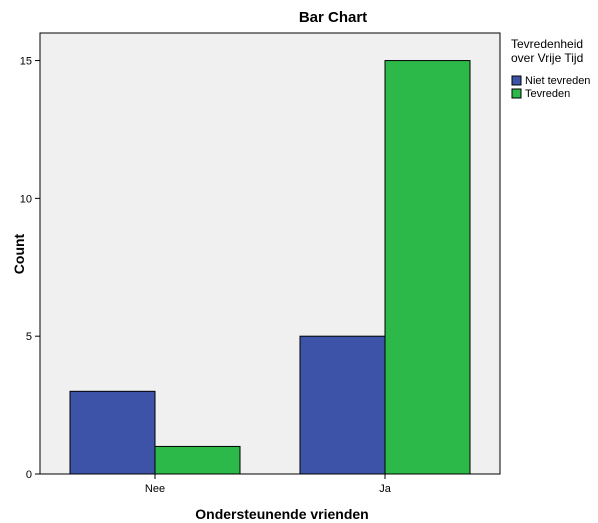 The width and height of the screenshot is (598, 523). I want to click on y-axis: 0 5 10 15, so click(30, 268).